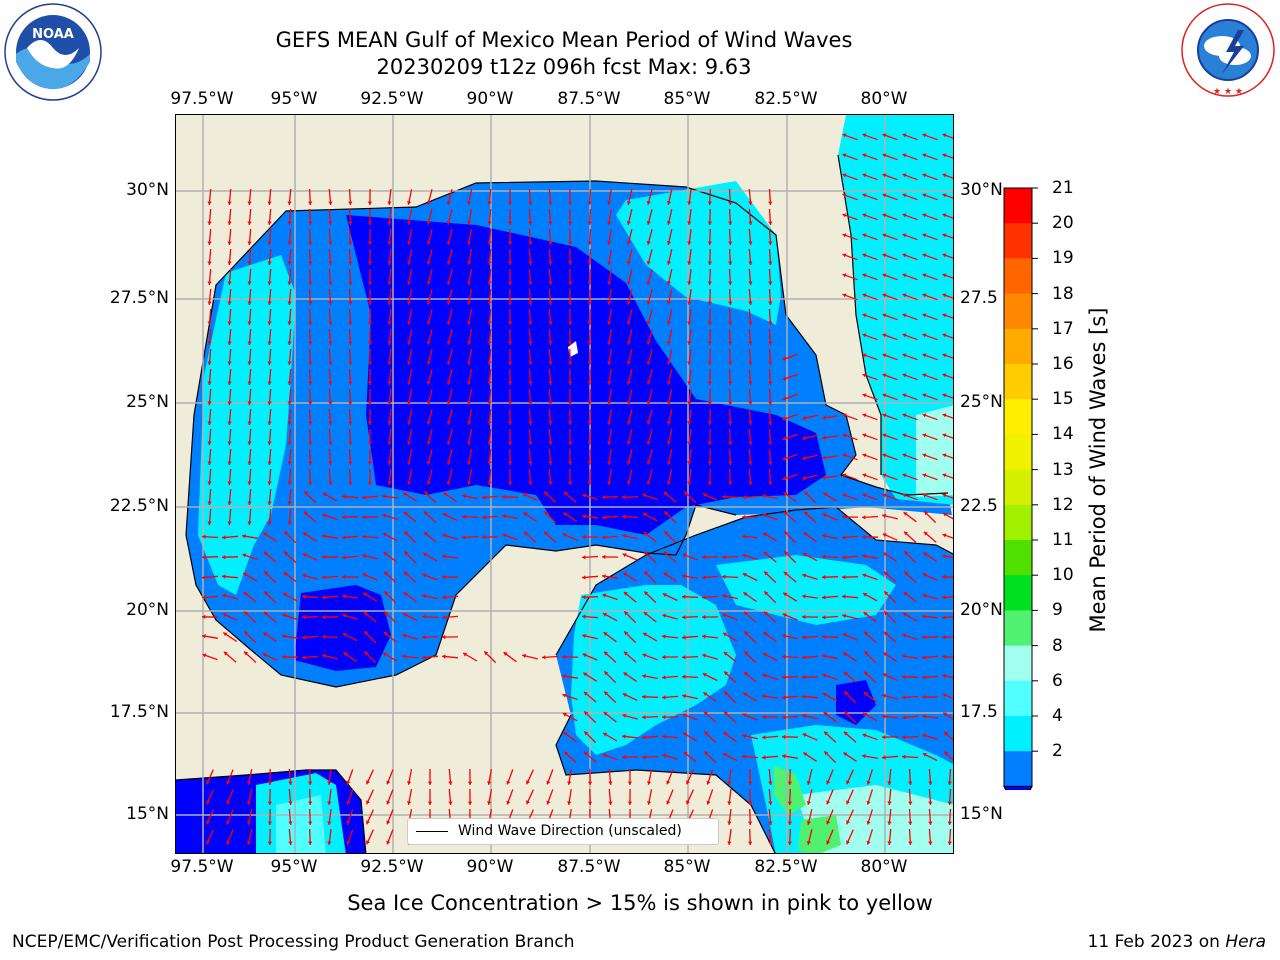 The height and width of the screenshot is (960, 1280). I want to click on colorbar-label: 15, so click(1063, 399).